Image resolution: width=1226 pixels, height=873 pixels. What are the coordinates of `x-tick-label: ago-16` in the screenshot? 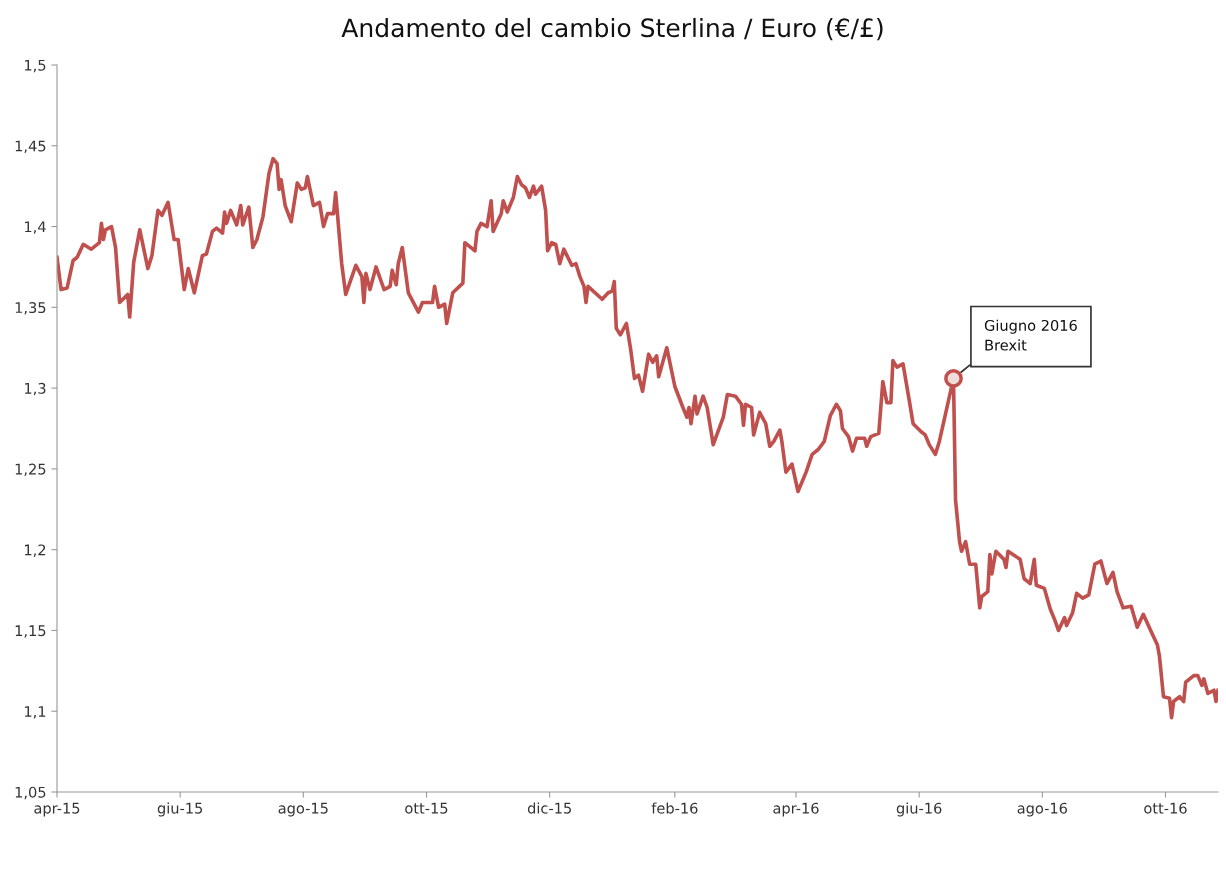 It's located at (1042, 809).